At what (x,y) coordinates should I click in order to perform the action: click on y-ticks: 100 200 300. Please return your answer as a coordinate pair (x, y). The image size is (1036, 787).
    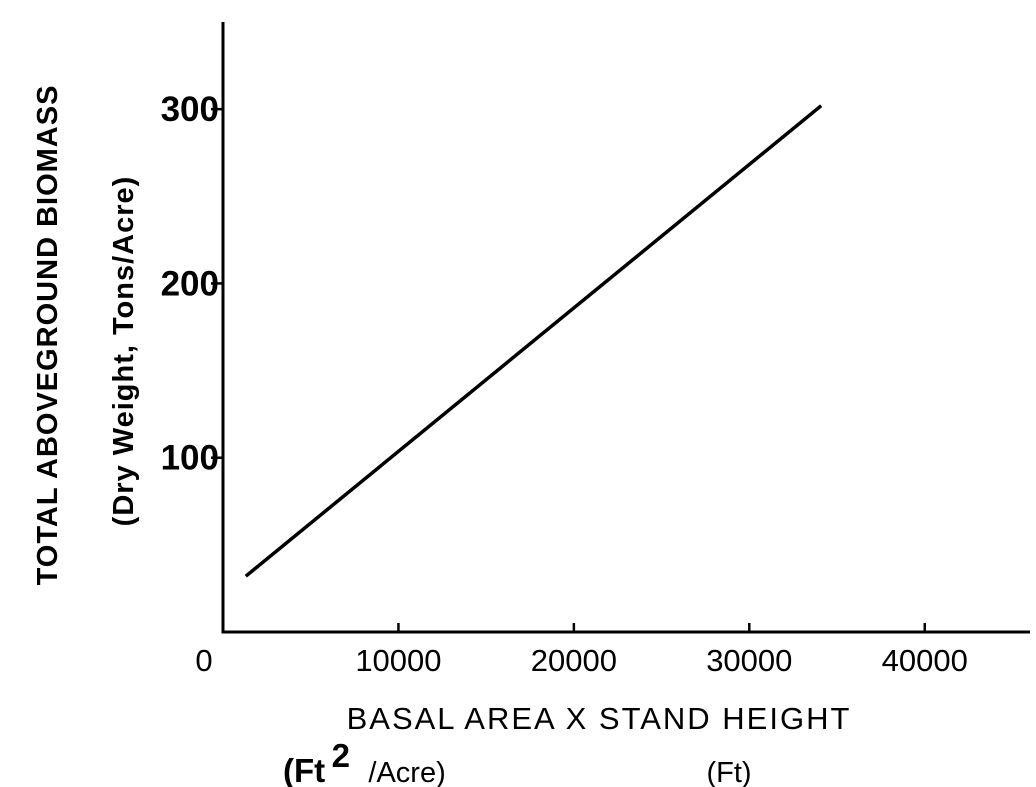
    Looking at the image, I should click on (192, 284).